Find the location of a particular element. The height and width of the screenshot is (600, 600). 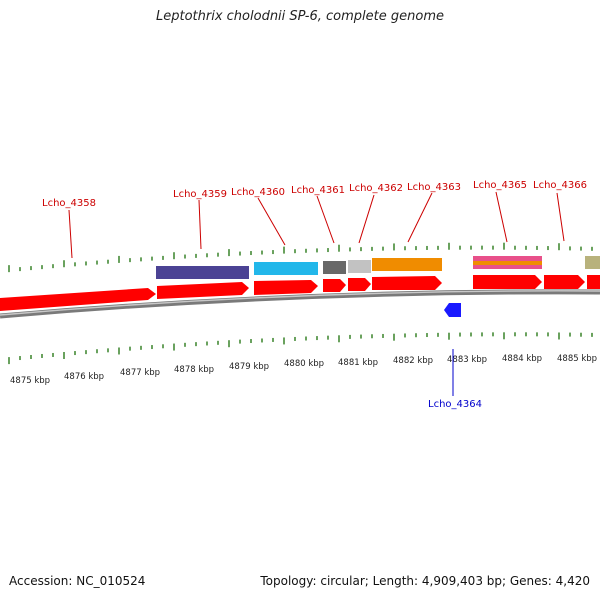

feature-track is located at coordinates (378, 267).